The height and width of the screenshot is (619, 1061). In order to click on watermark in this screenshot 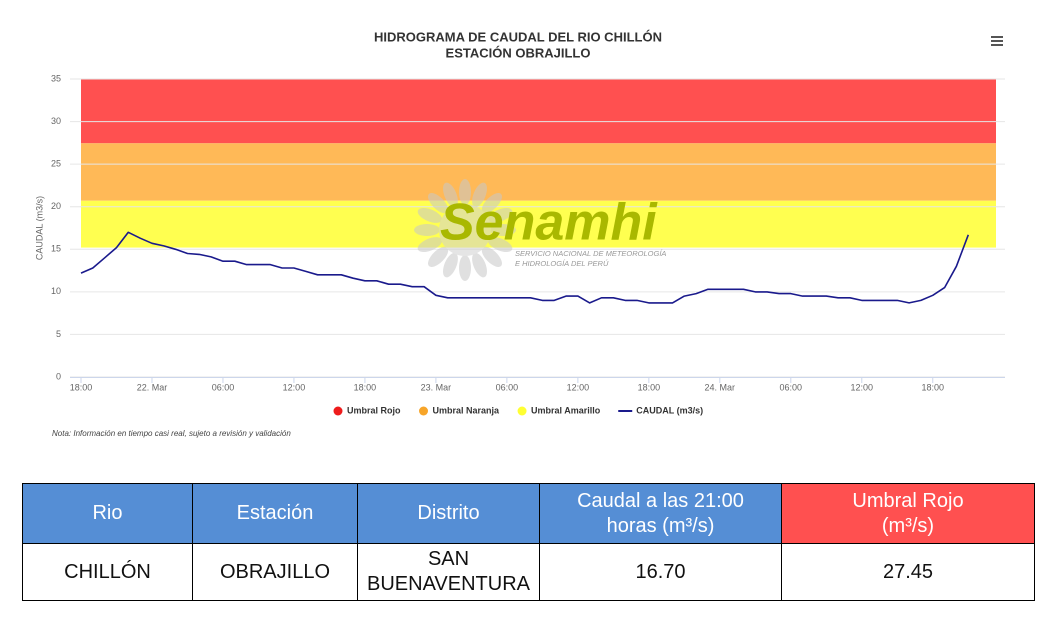, I will do `click(465, 230)`.